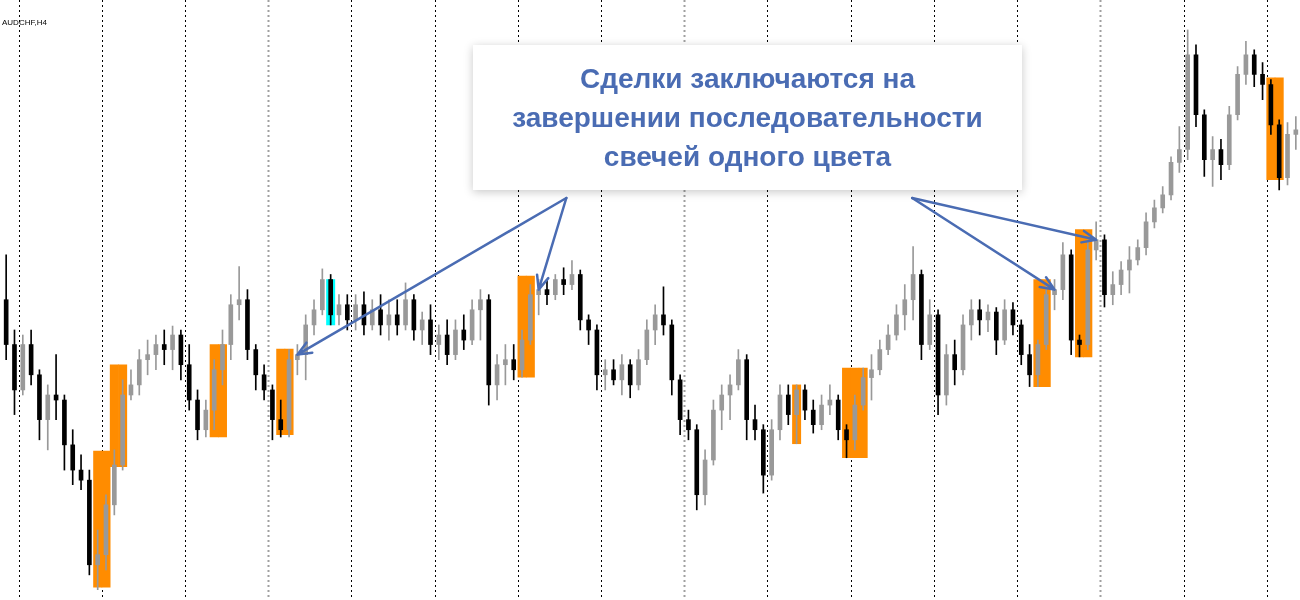 The height and width of the screenshot is (600, 1300). Describe the element at coordinates (747, 117) in the screenshot. I see `annotation: Сделки заключаются на завершении последовательности свечей одного цвета` at that location.